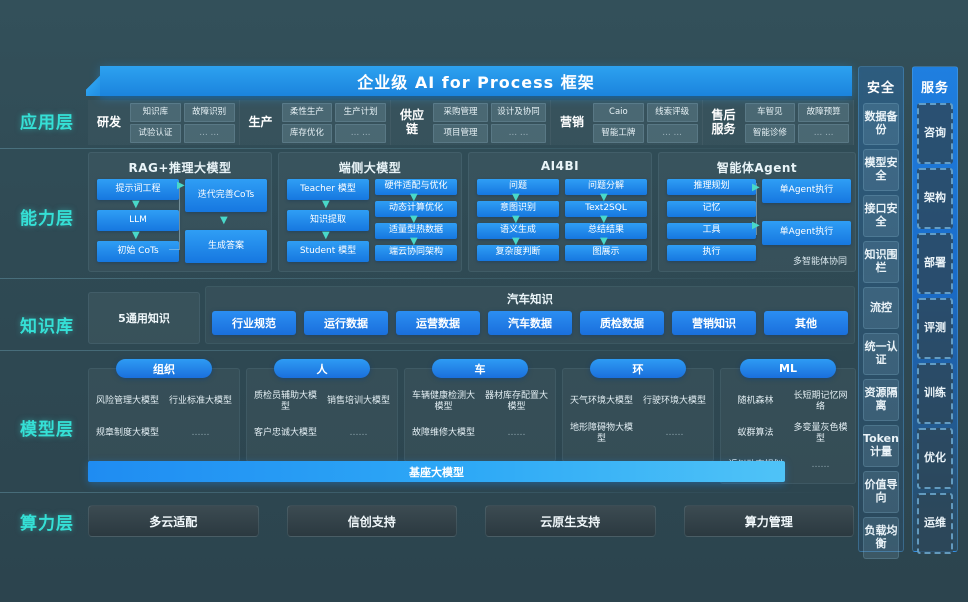  Describe the element at coordinates (254, 323) in the screenshot. I see `knowledge-pill: 行业规范` at that location.